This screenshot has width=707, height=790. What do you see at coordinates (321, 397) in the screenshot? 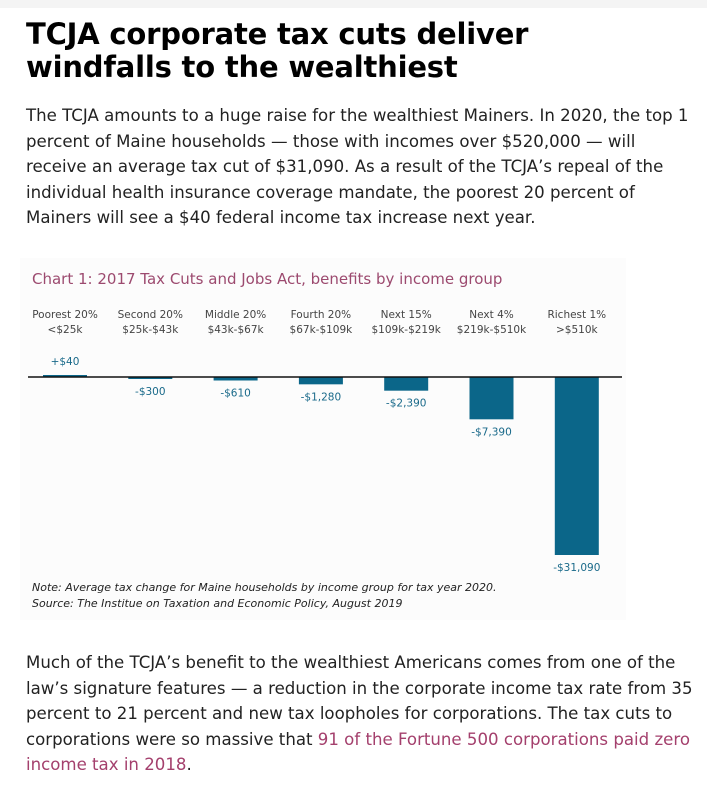
I see `value-label: -$1,280` at bounding box center [321, 397].